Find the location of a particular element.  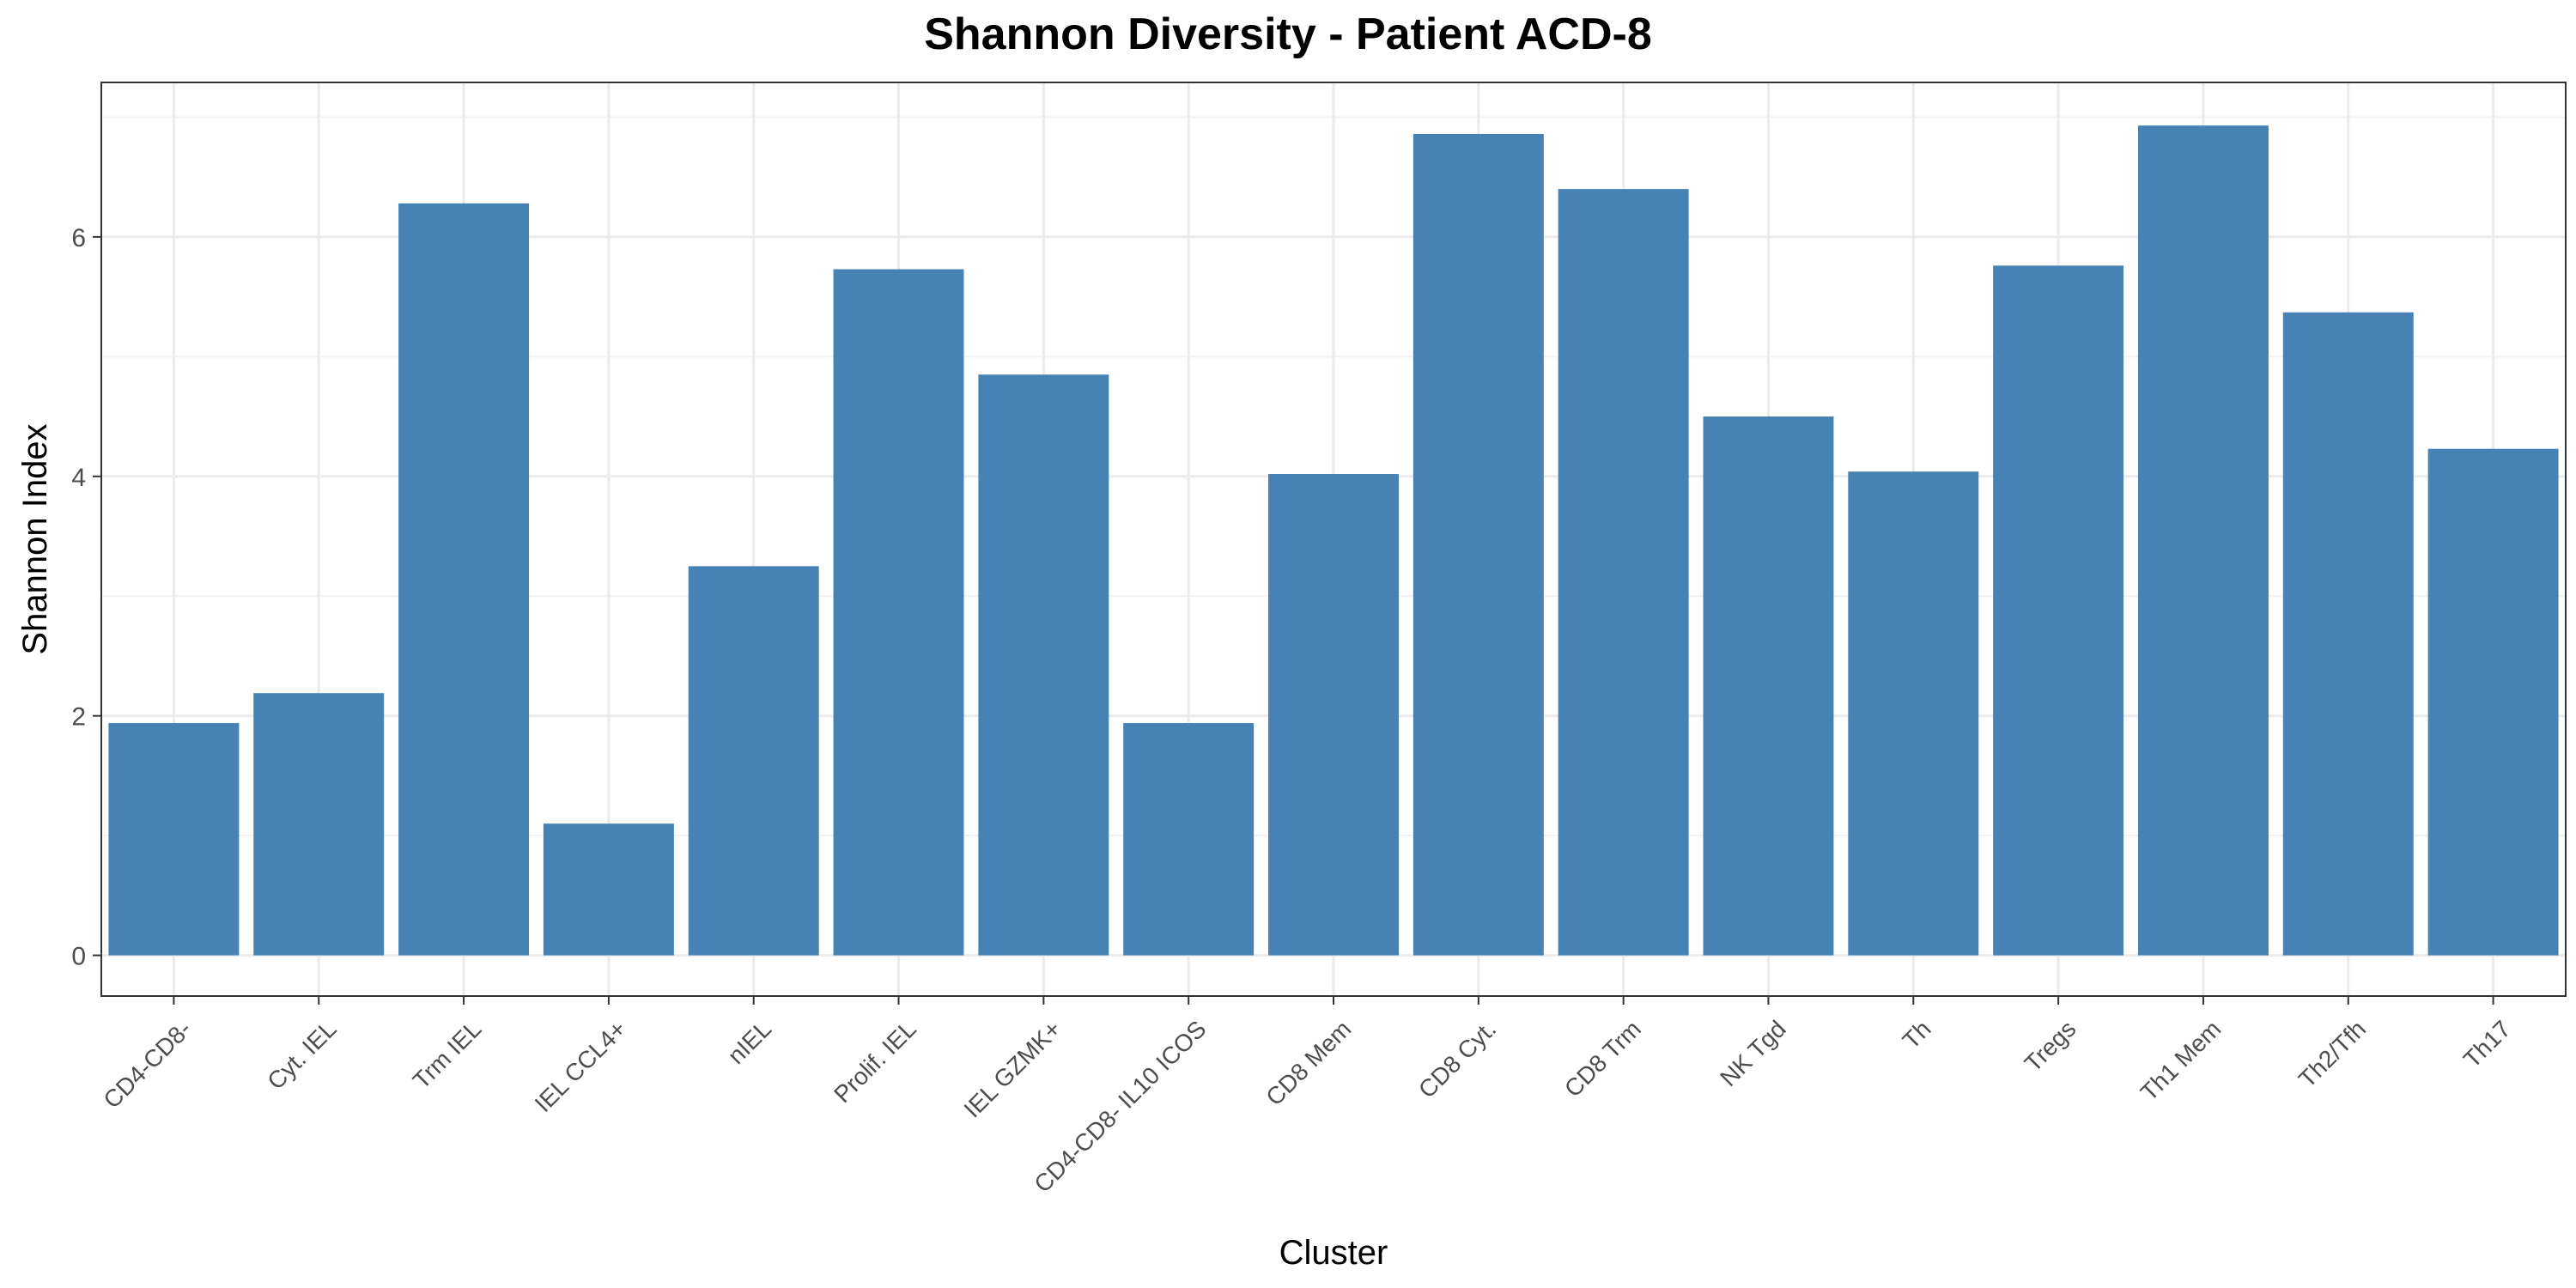

x-tick-label: CD8 Mem is located at coordinates (1308, 1063).